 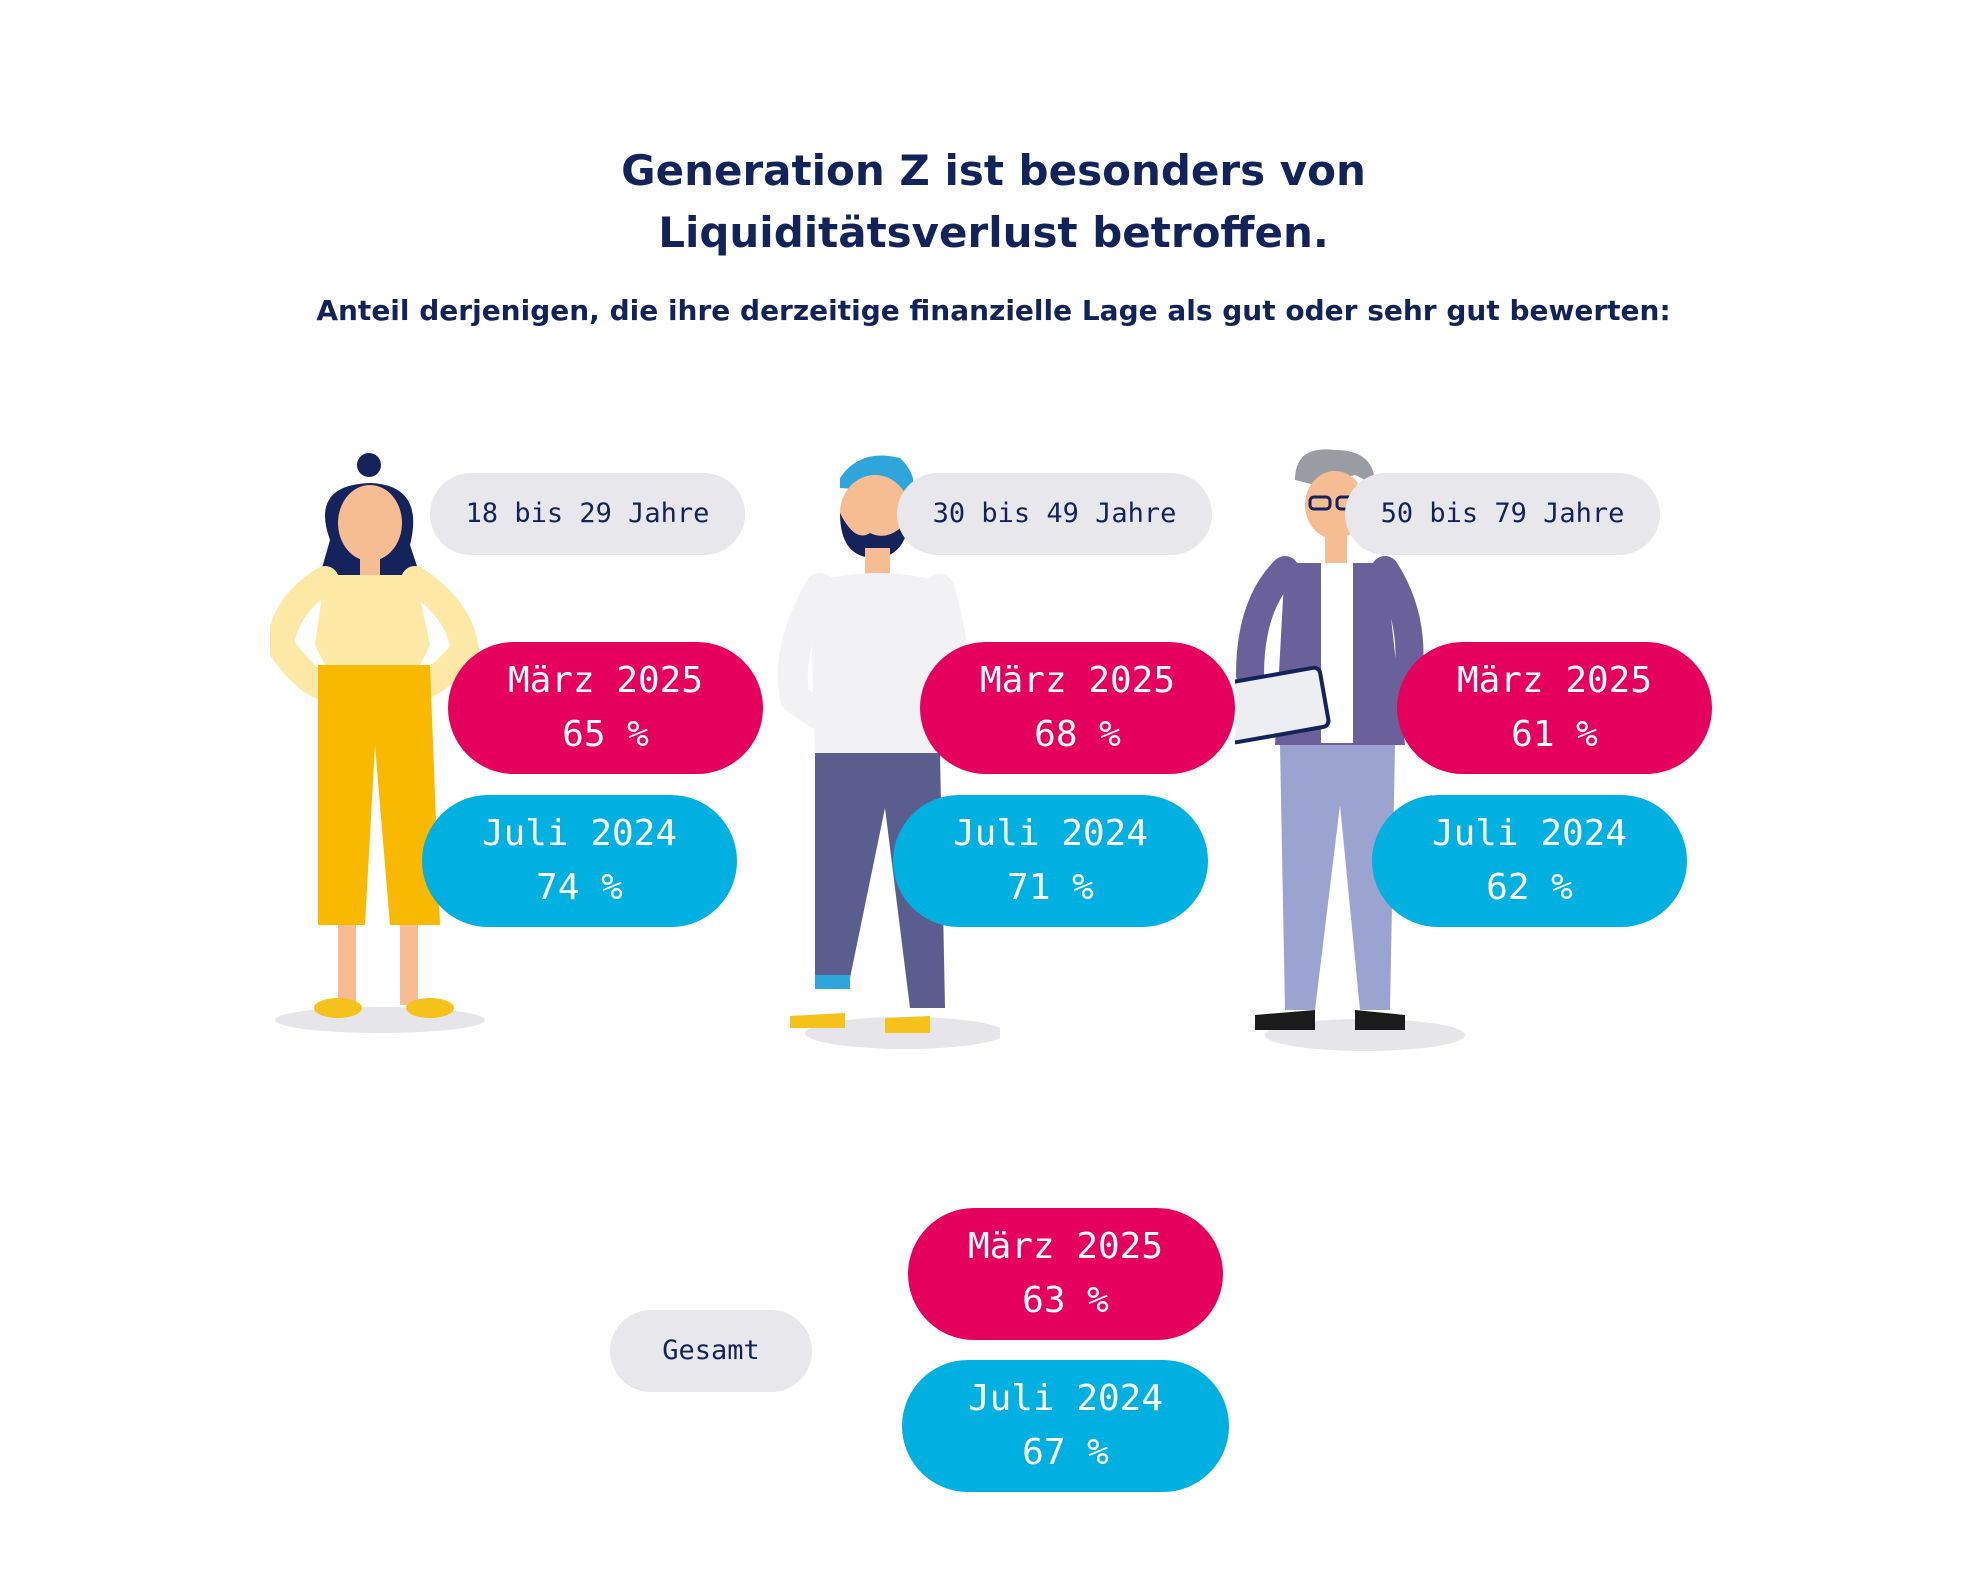 I want to click on juli-2024-pill-total: Juli 2024 67 %, so click(x=1065, y=1426).